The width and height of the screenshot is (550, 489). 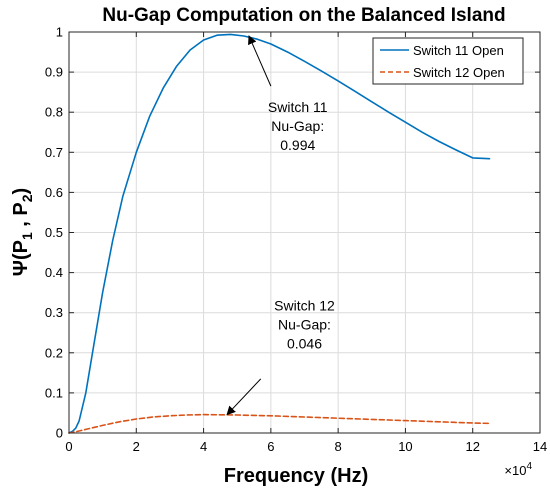 What do you see at coordinates (54, 272) in the screenshot?
I see `y-tick-label: 0.4` at bounding box center [54, 272].